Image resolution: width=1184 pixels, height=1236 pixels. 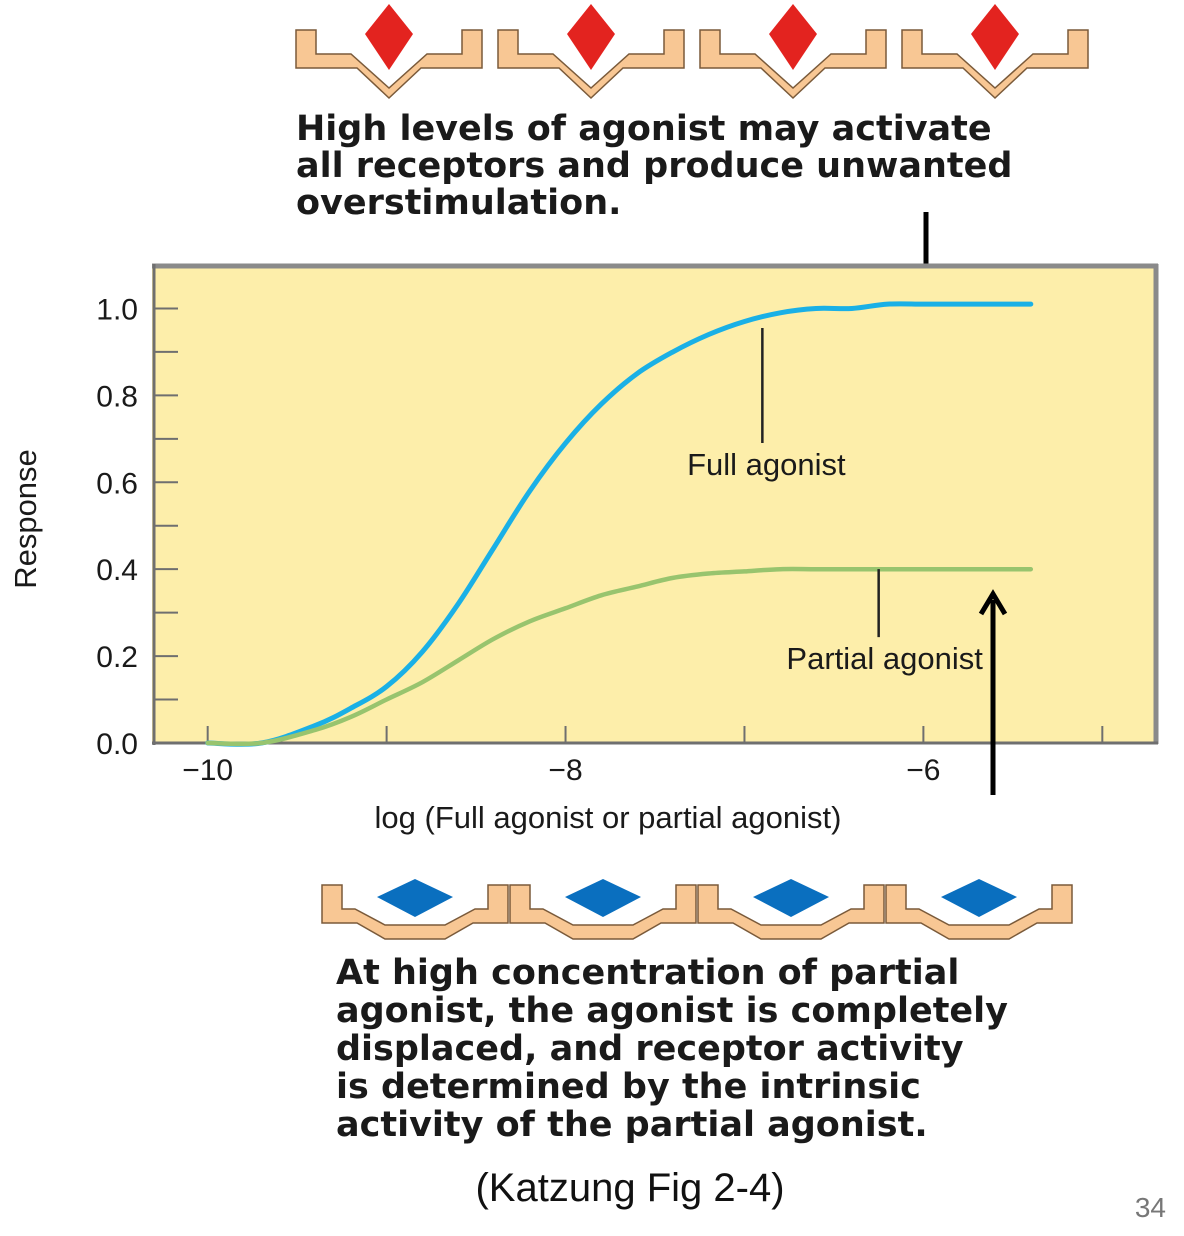 What do you see at coordinates (766, 464) in the screenshot?
I see `full-agonist-label: Full agonist` at bounding box center [766, 464].